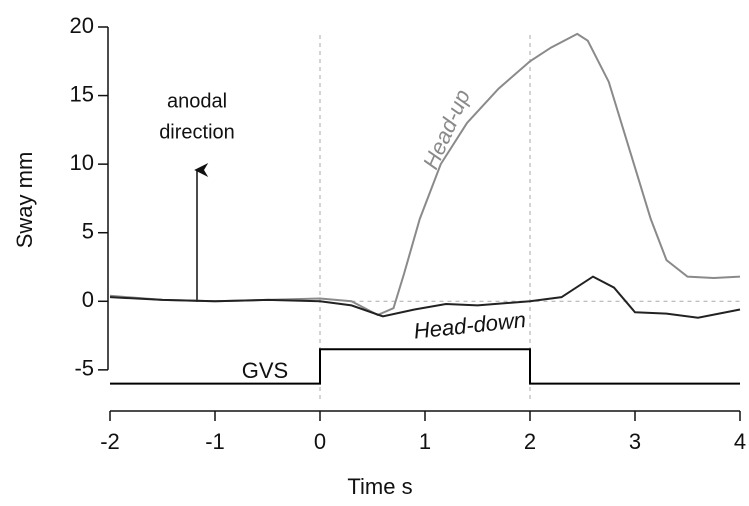  Describe the element at coordinates (740, 441) in the screenshot. I see `x-tick-label: 4` at that location.